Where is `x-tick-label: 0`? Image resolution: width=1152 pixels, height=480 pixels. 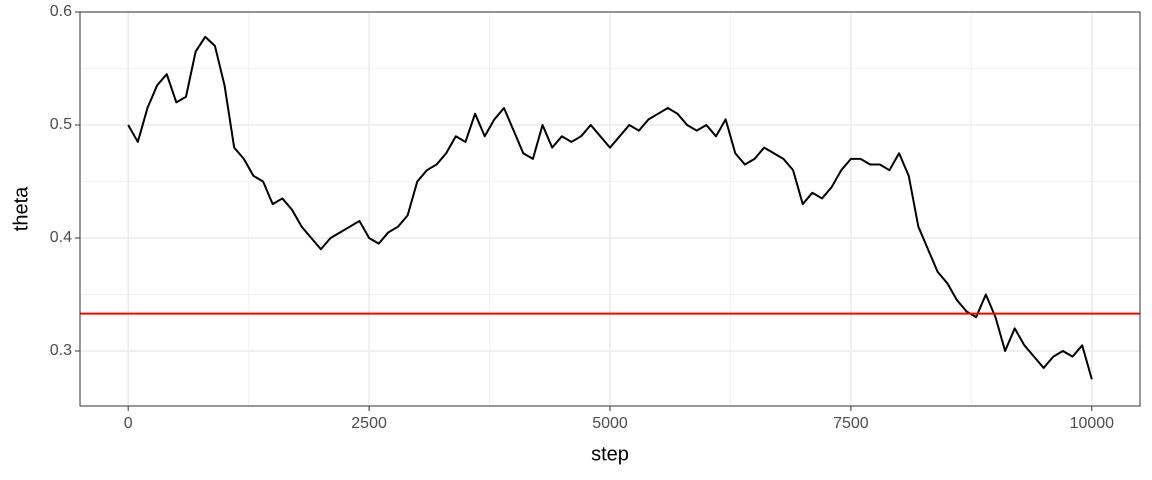
x-tick-label: 0 is located at coordinates (128, 423).